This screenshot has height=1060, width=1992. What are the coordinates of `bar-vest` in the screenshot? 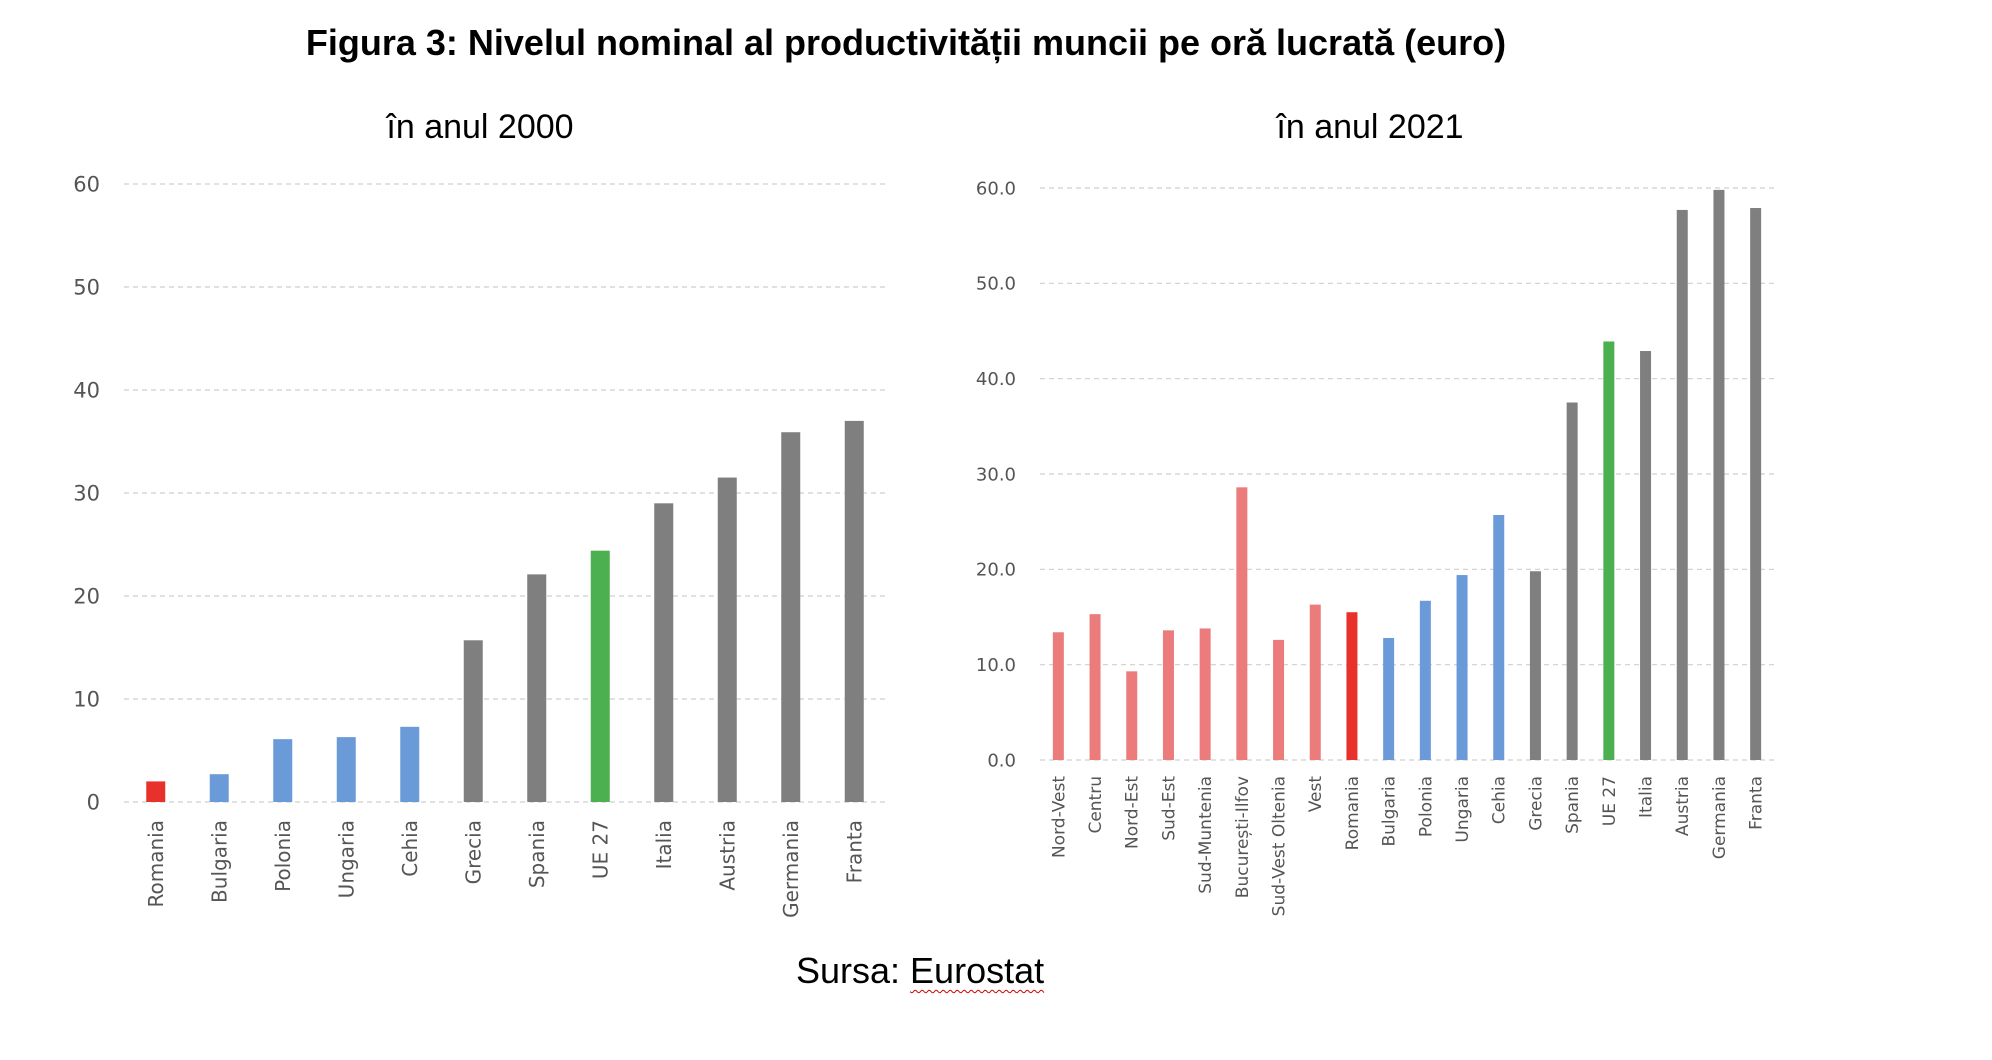 It's located at (1315, 682).